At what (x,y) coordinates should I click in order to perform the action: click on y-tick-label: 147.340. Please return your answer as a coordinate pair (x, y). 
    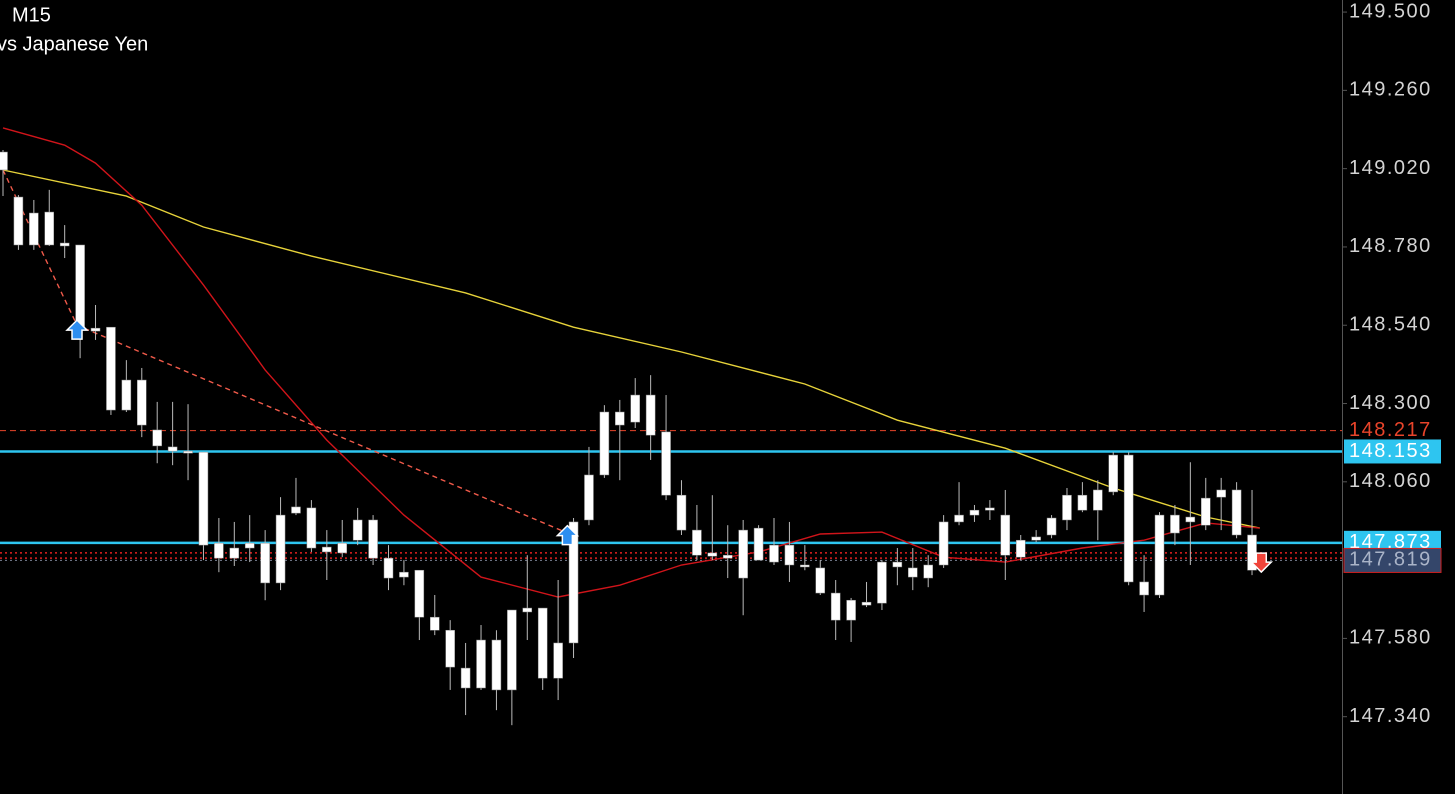
    Looking at the image, I should click on (1390, 716).